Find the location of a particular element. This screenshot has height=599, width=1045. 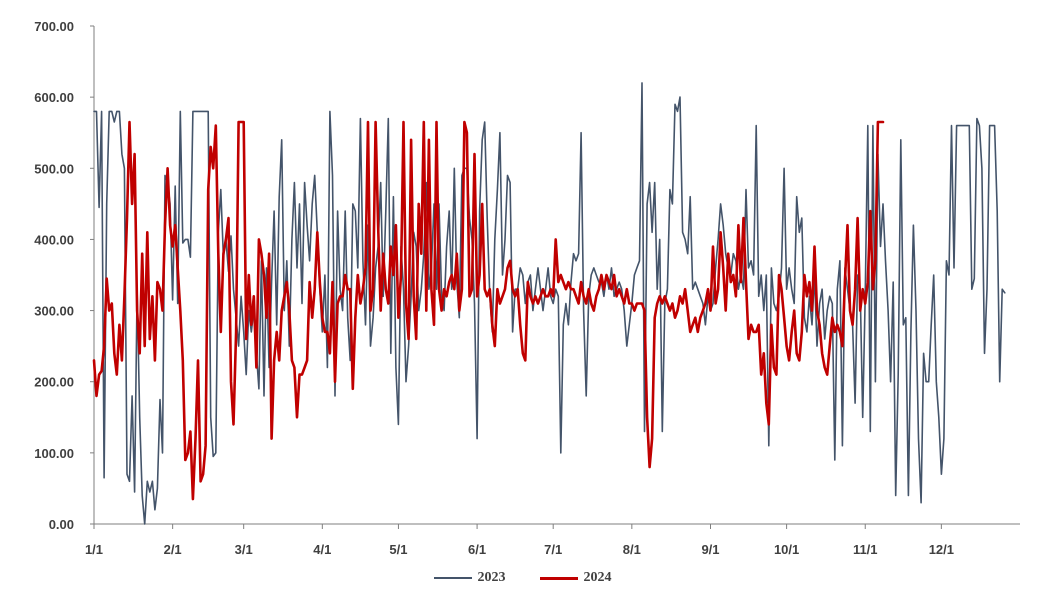

y-tick-label: 600.00 is located at coordinates (54, 97).